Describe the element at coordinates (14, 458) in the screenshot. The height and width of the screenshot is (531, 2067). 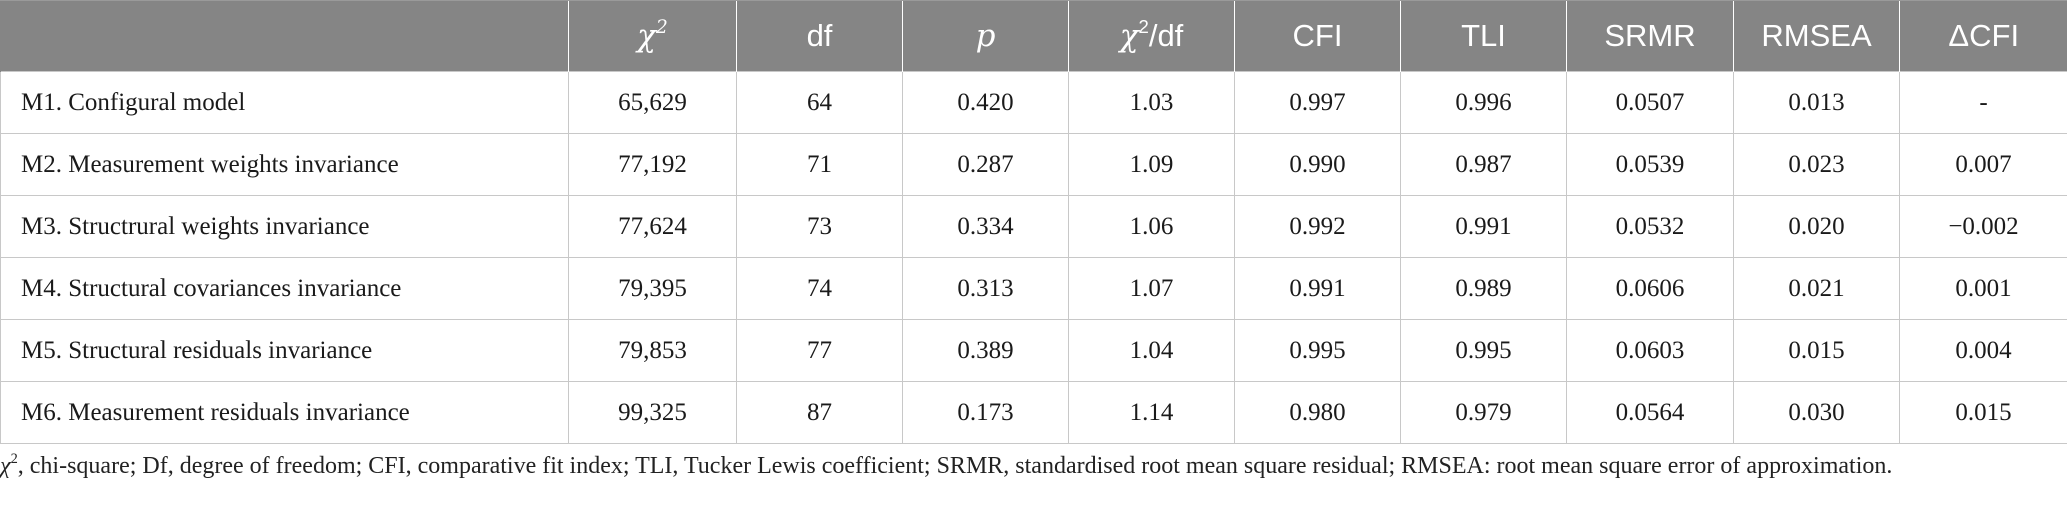
I see `footnote-chi-sup: 2` at that location.